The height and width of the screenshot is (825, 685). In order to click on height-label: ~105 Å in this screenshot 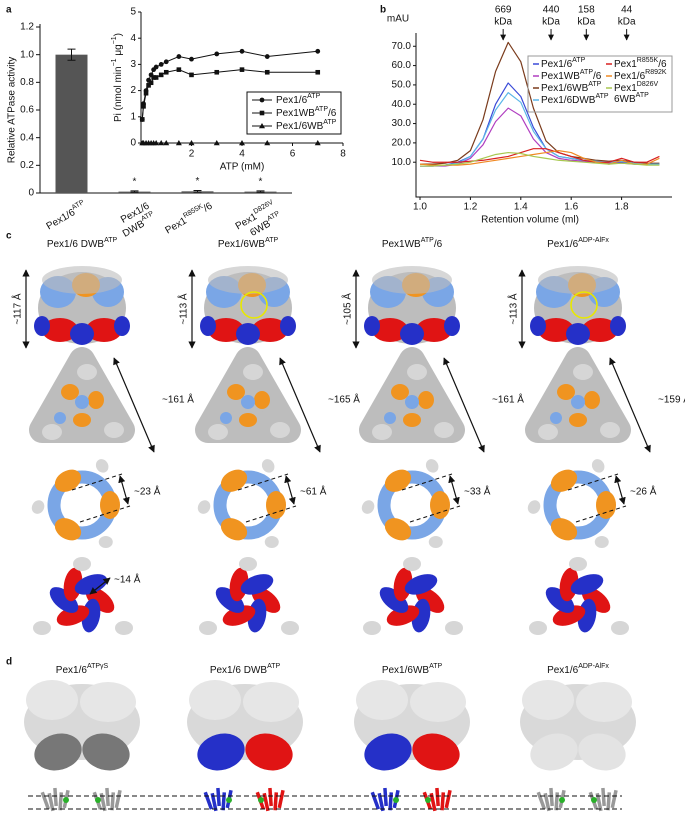, I will do `click(347, 309)`.